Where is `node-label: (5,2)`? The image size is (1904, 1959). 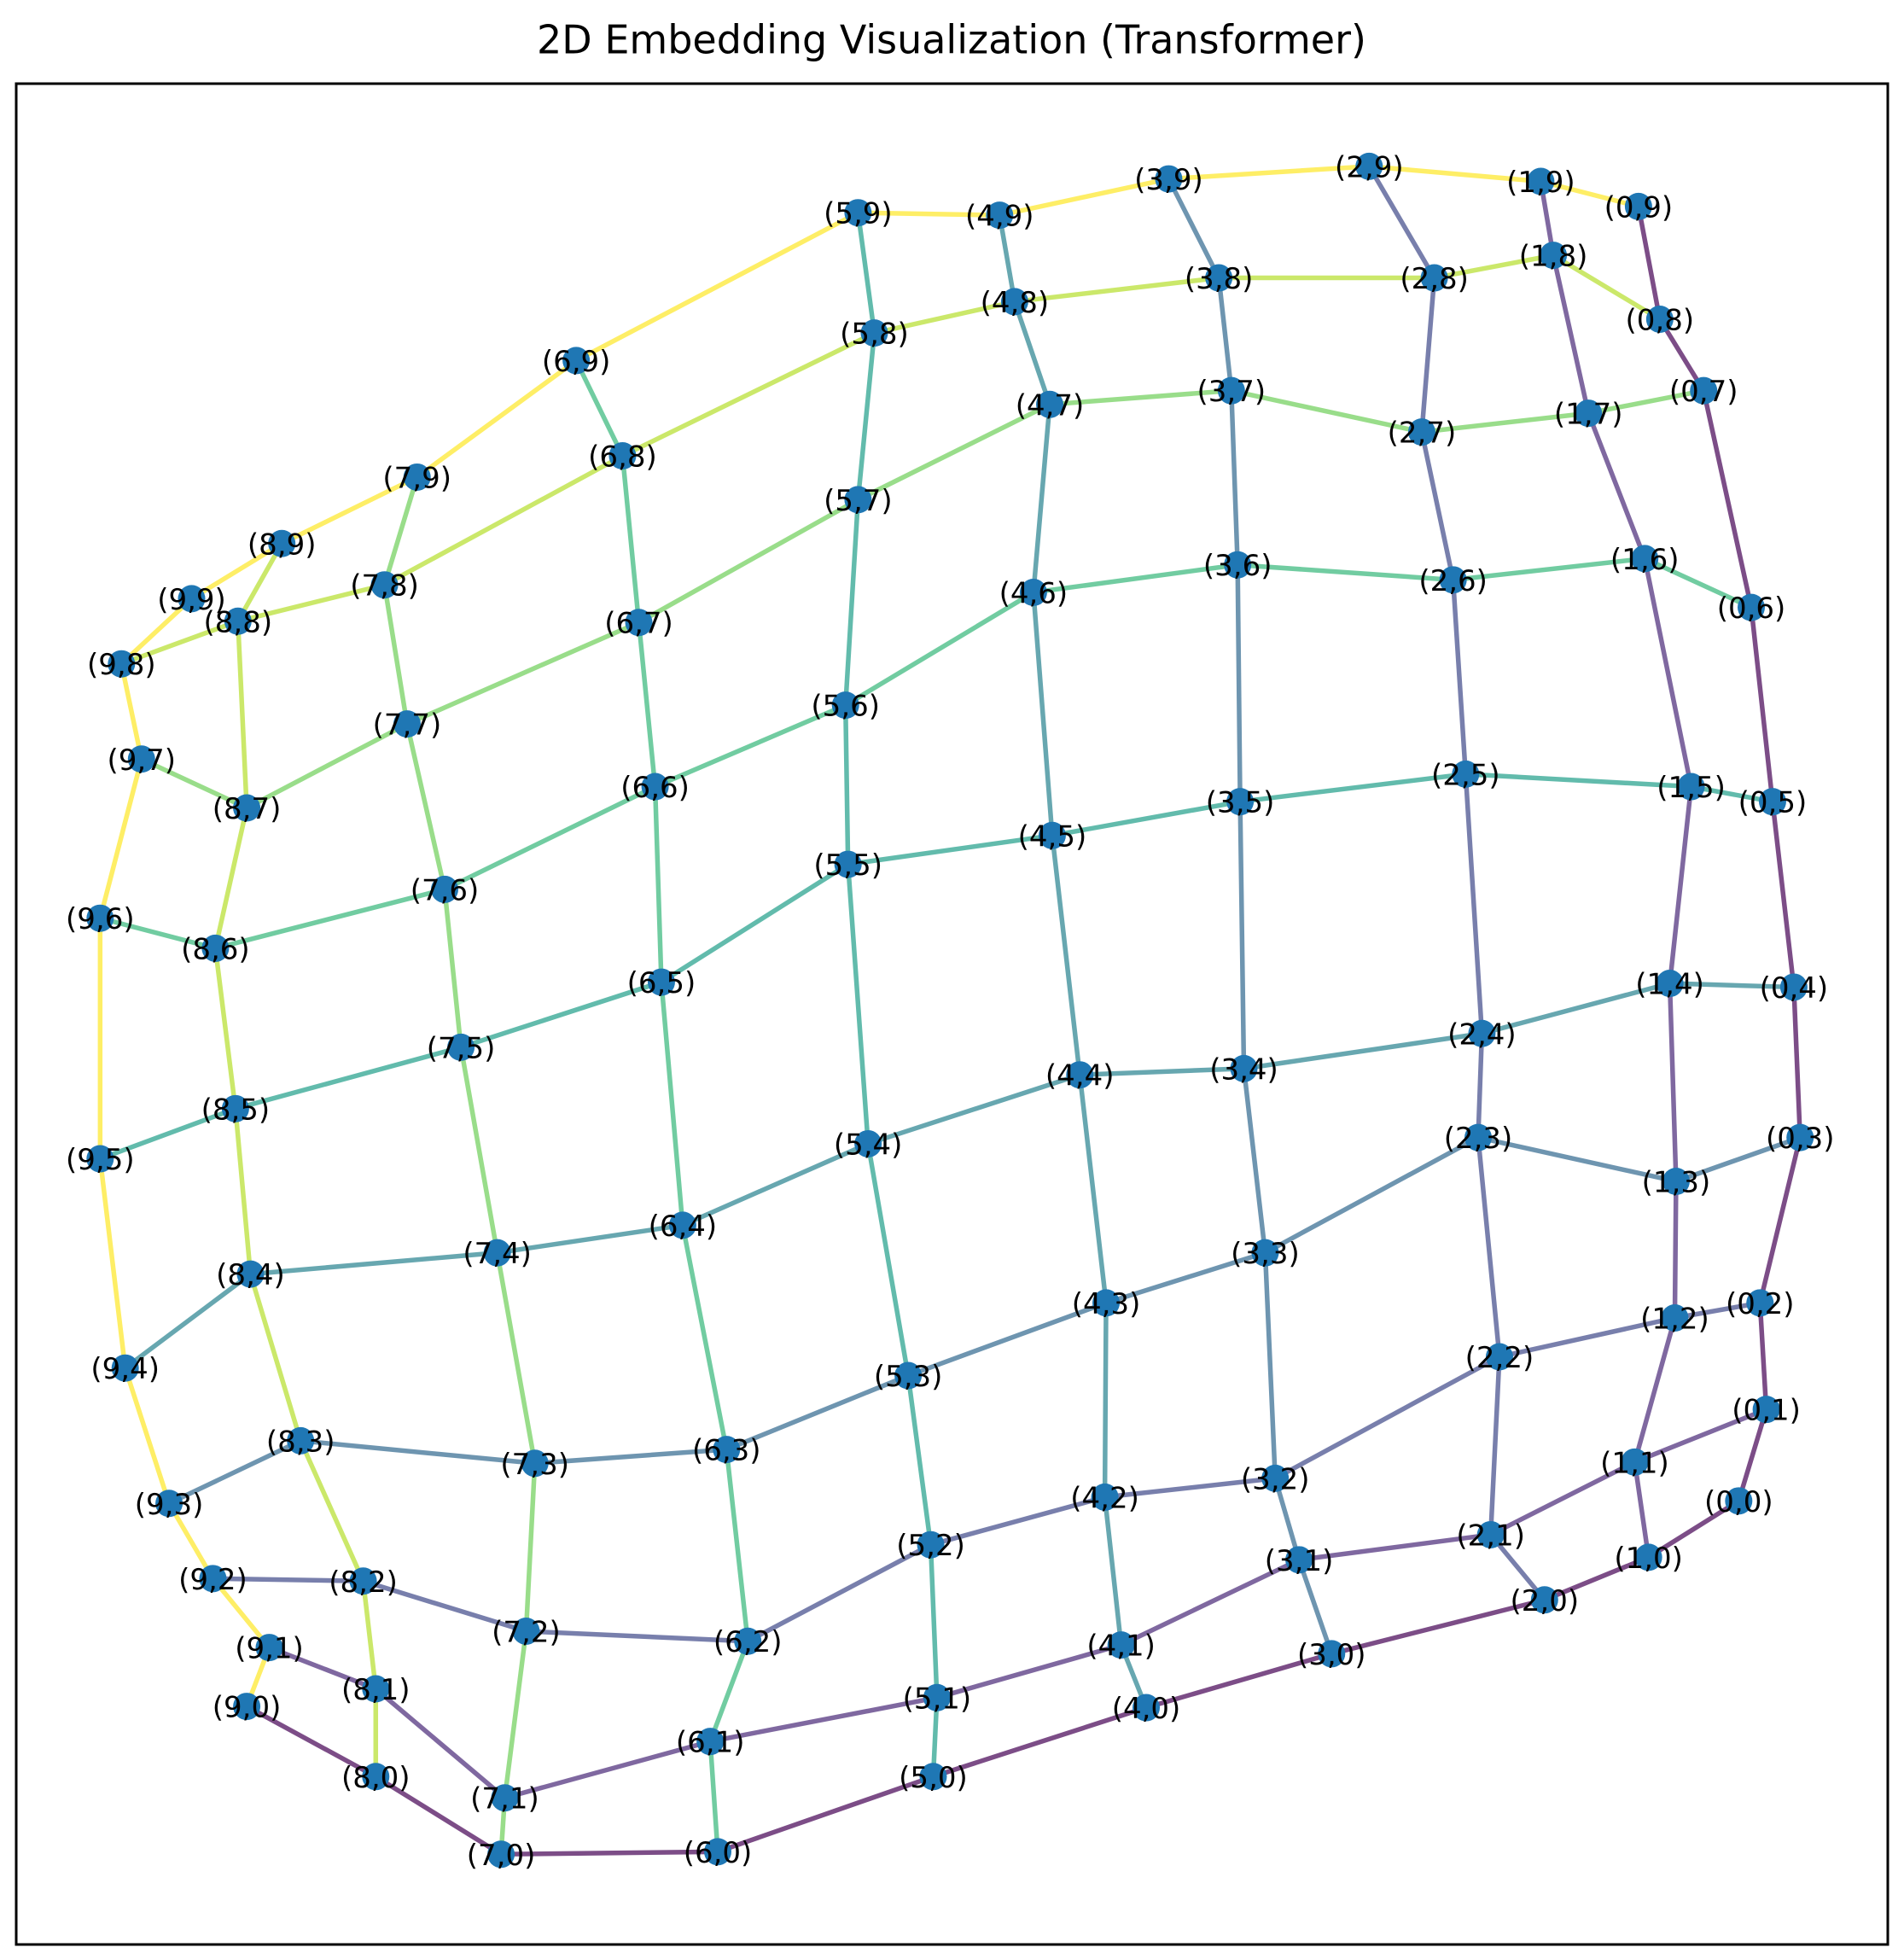 node-label: (5,2) is located at coordinates (930, 1546).